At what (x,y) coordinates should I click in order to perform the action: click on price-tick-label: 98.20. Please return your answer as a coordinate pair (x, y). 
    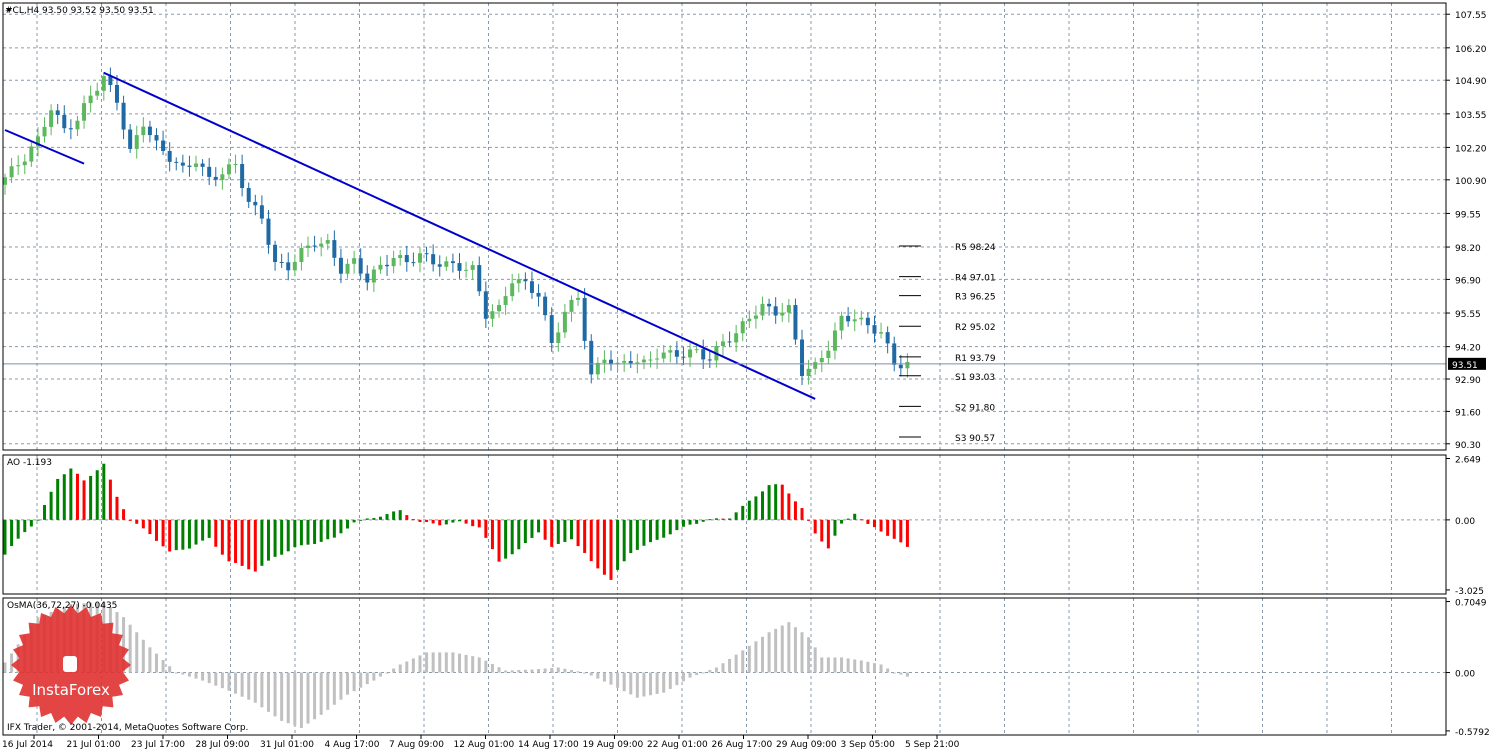
    Looking at the image, I should click on (1468, 249).